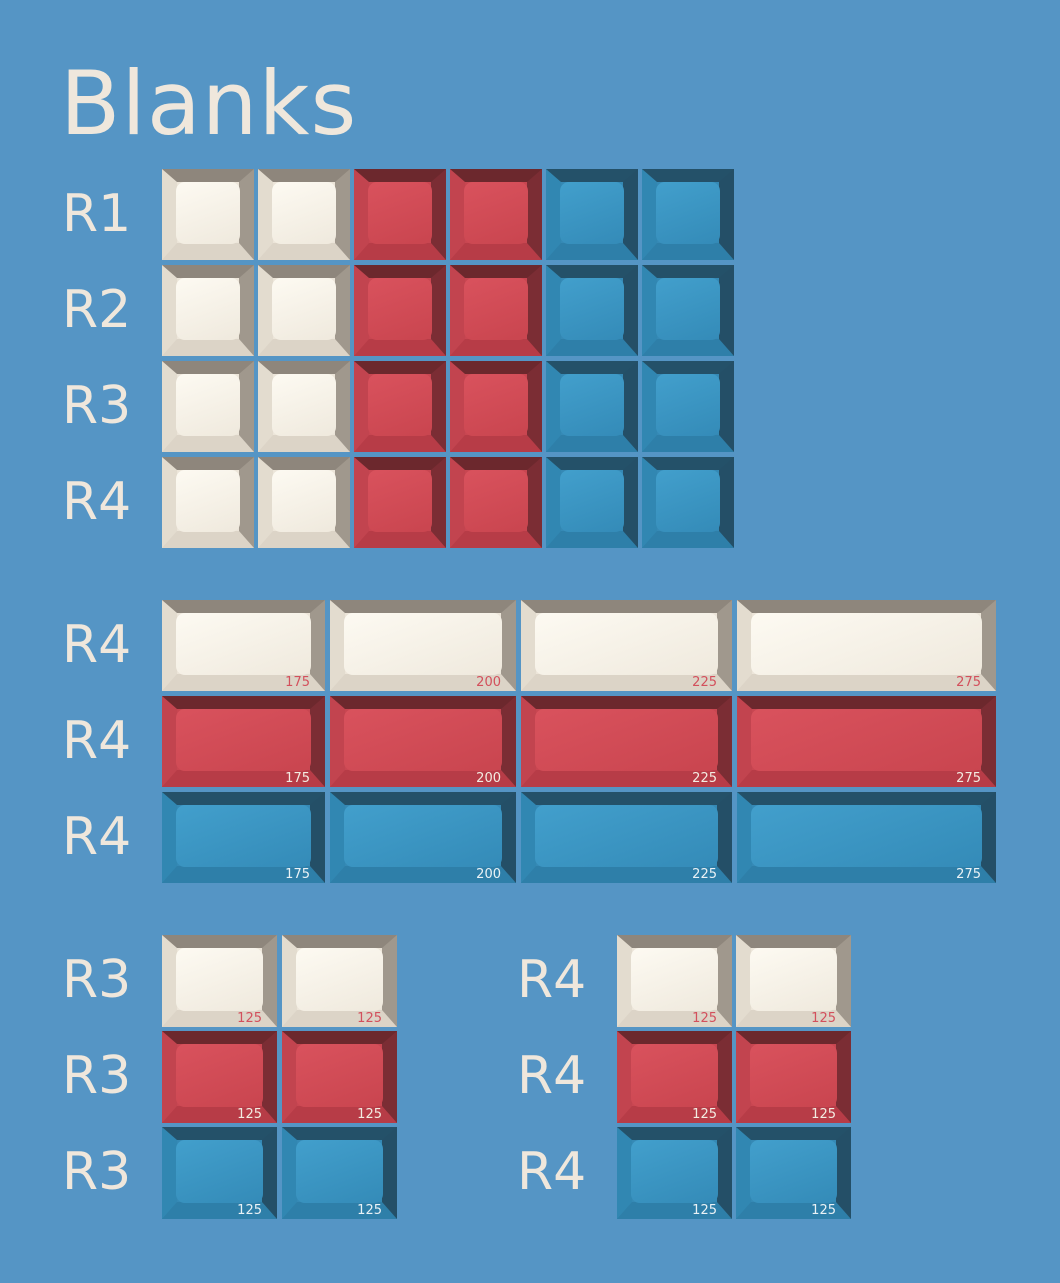 This screenshot has width=1060, height=1283. I want to click on red-keycap: 225, so click(626, 741).